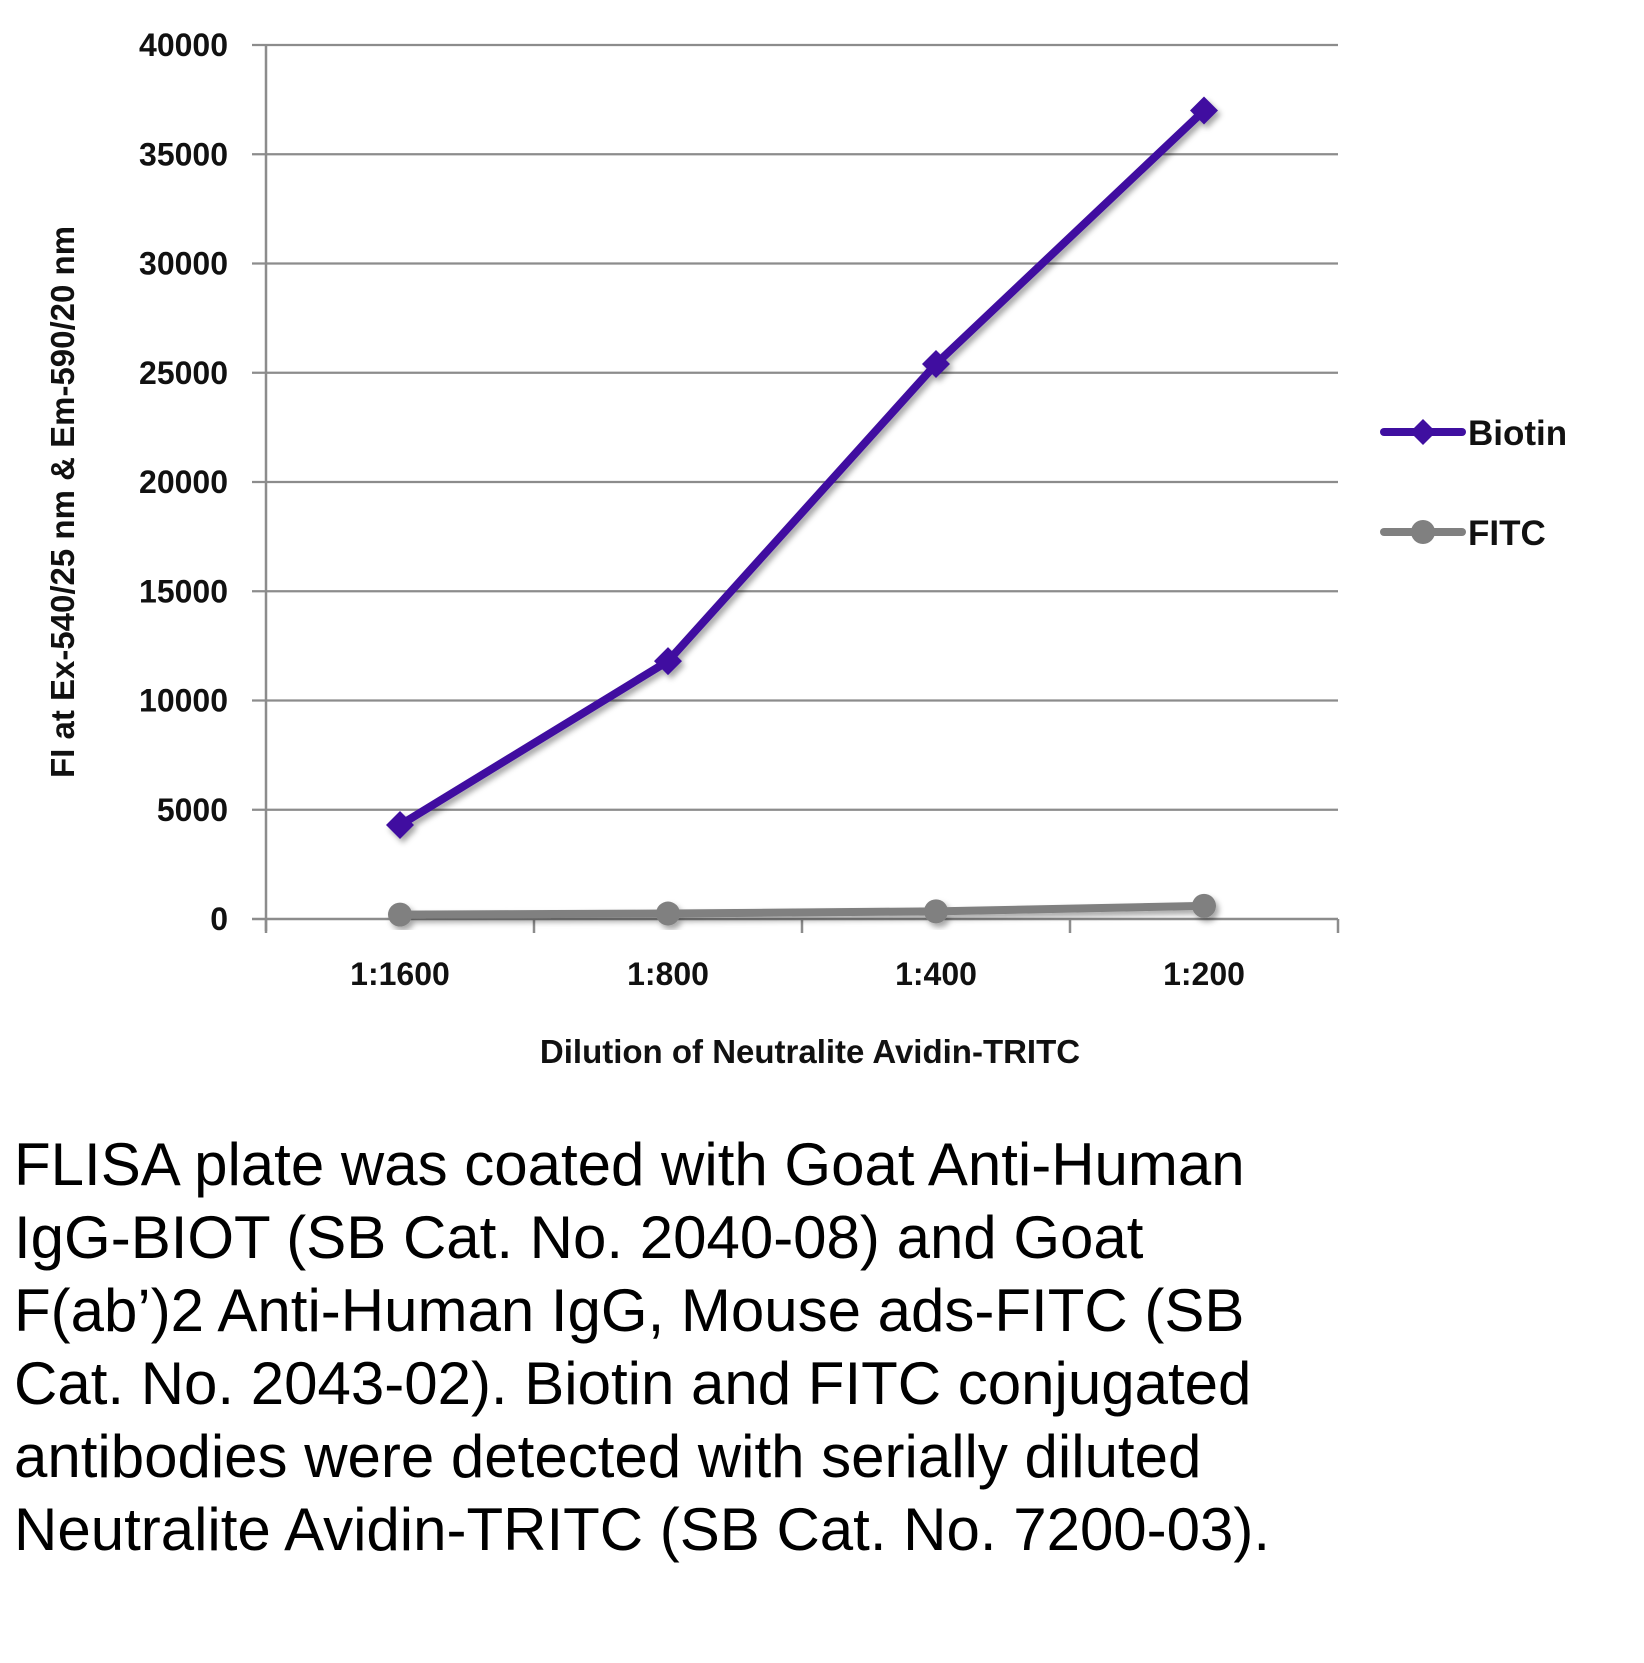  Describe the element at coordinates (797, 974) in the screenshot. I see `x-tick-labels: 1:1600 1:800 1:400 1:200` at that location.